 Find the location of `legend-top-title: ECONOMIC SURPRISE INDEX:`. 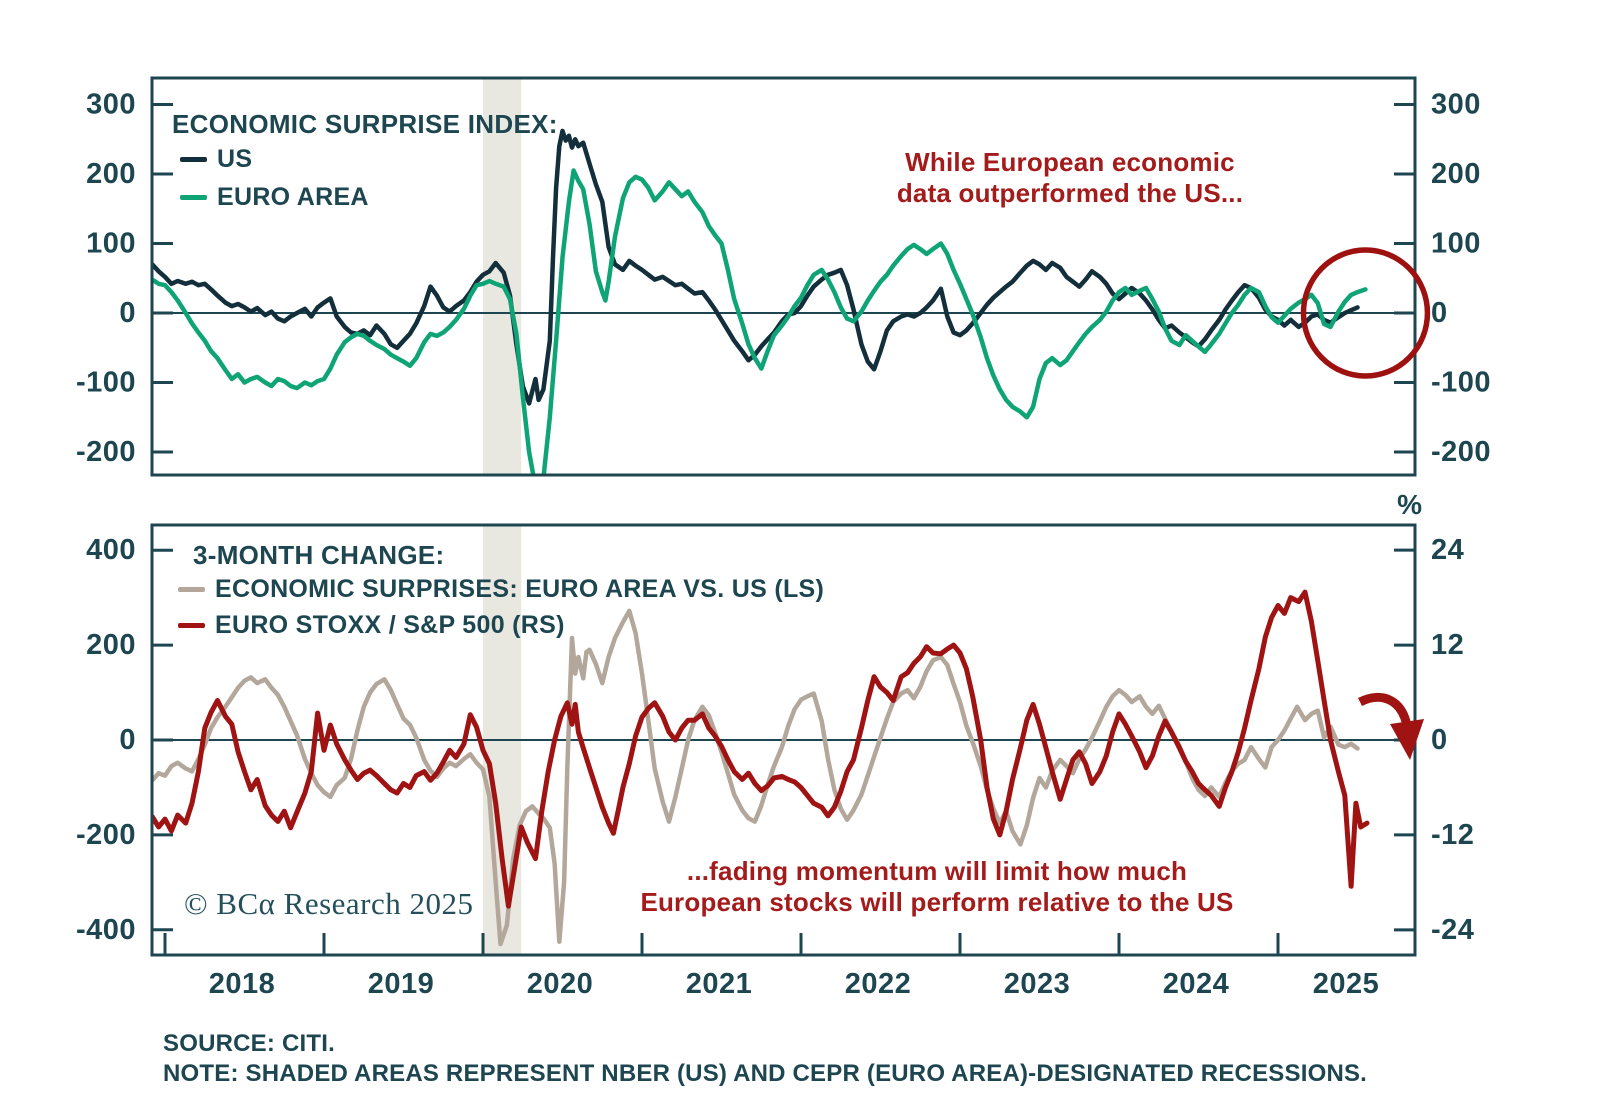

legend-top-title: ECONOMIC SURPRISE INDEX: is located at coordinates (365, 124).